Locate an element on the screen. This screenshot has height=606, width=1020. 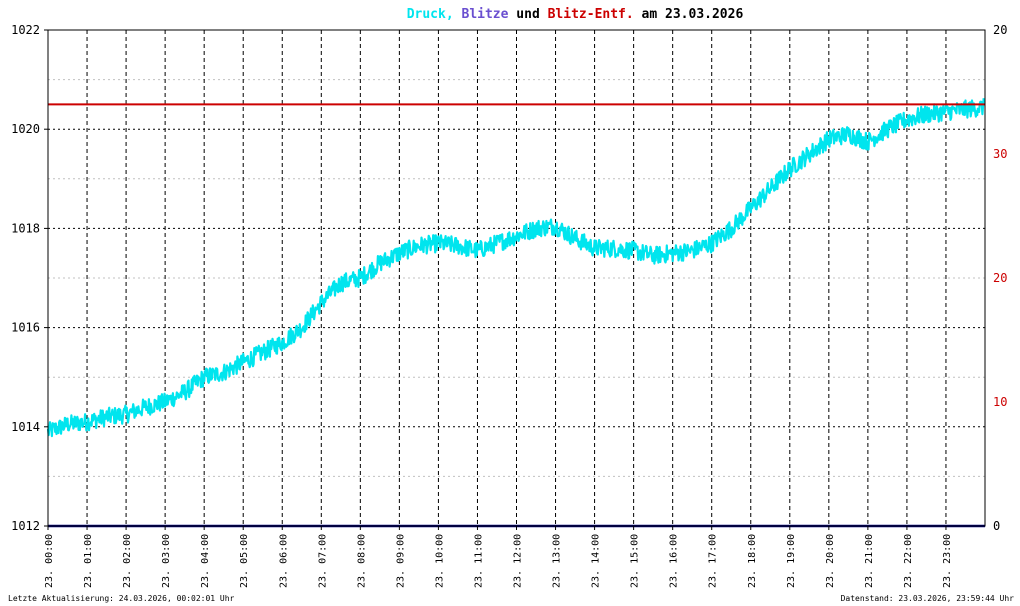
x-tick-label: 23. 00:00 is located at coordinates (49, 561).